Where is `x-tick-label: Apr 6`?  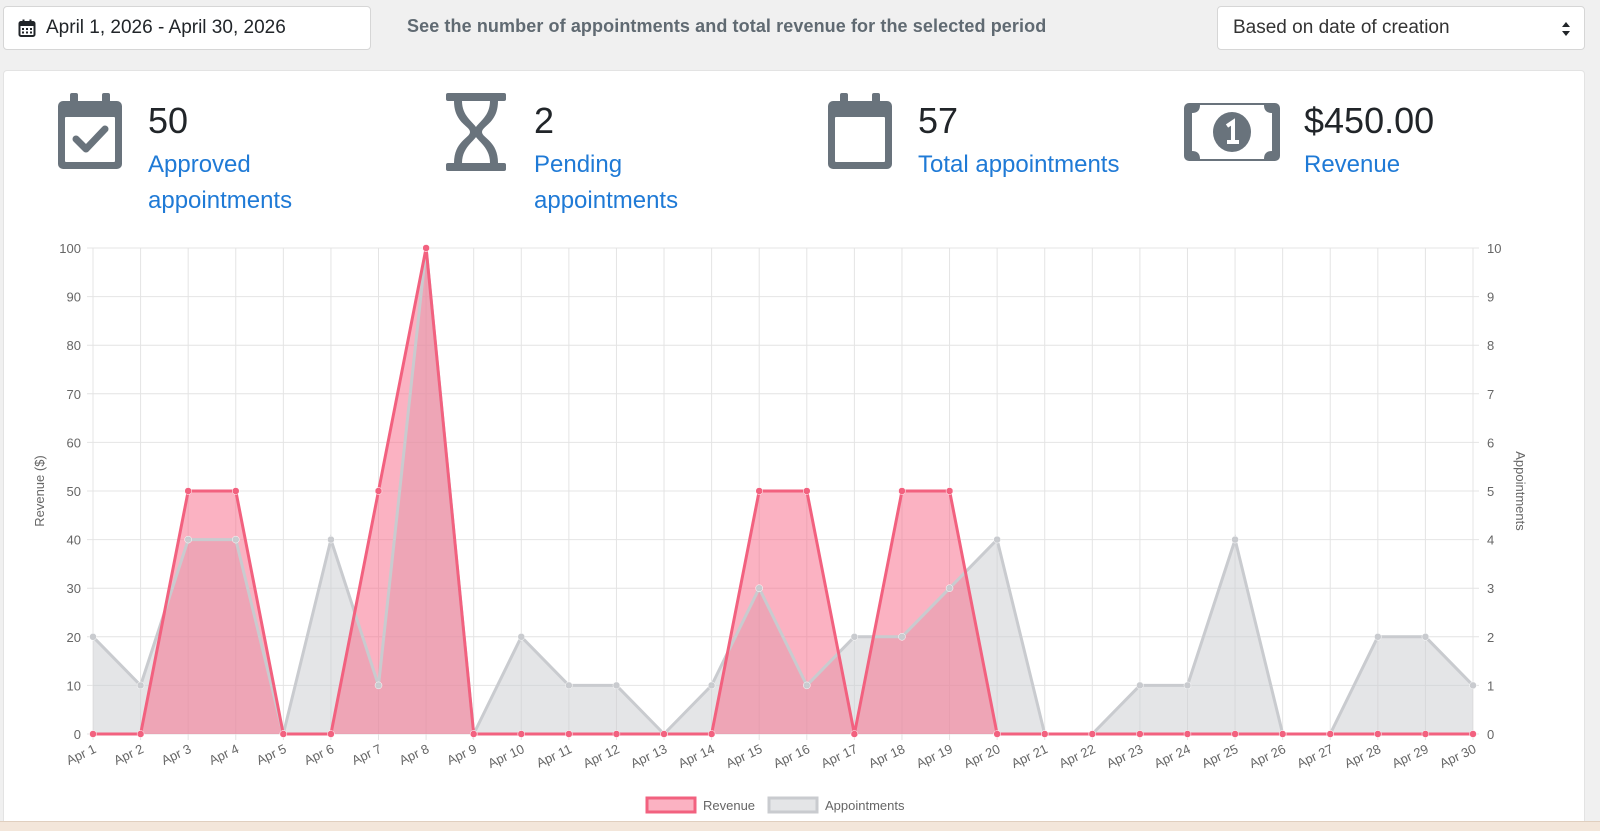 x-tick-label: Apr 6 is located at coordinates (319, 754).